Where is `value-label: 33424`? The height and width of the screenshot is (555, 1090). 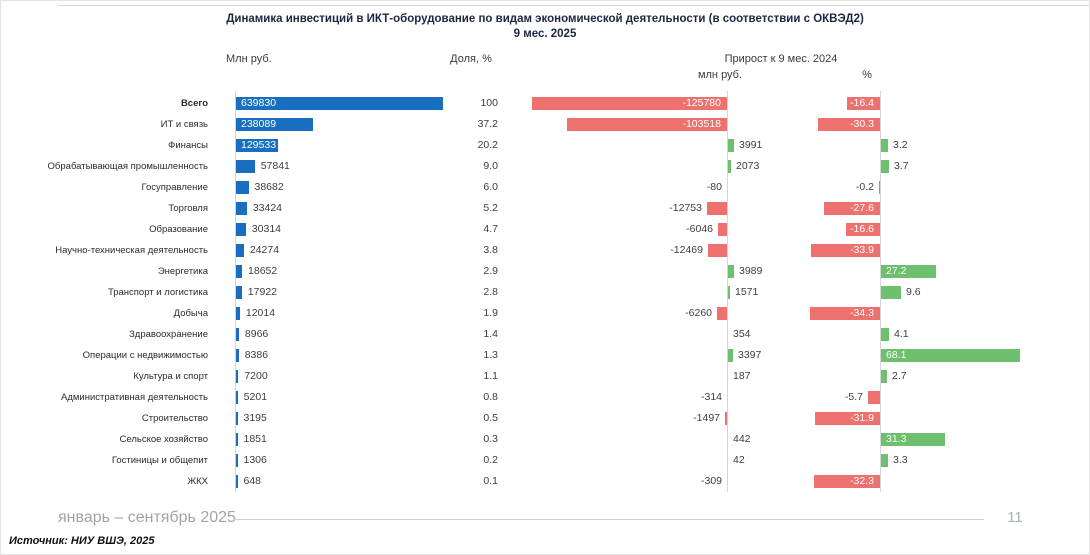
value-label: 33424 is located at coordinates (267, 208).